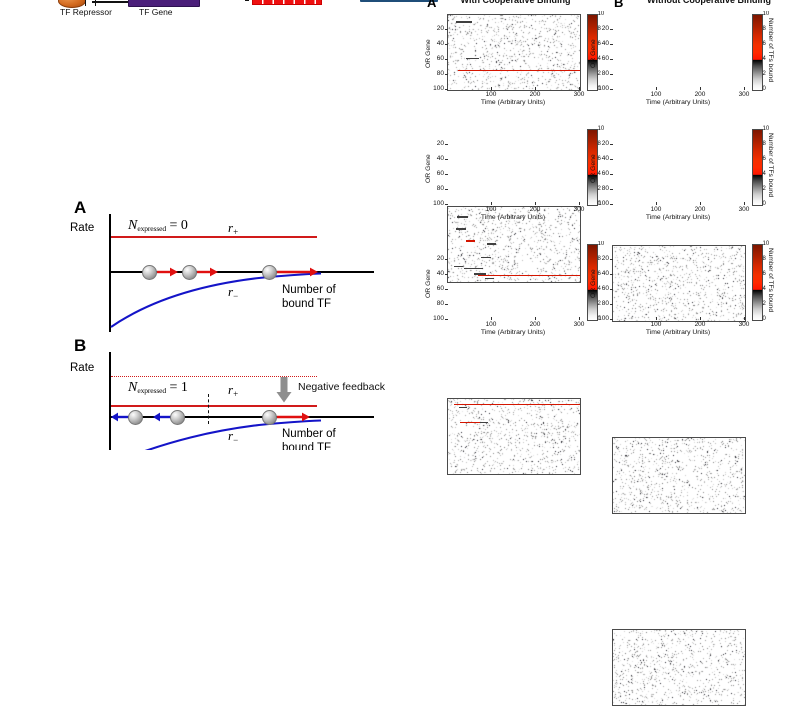 This screenshot has width=800, height=706. Describe the element at coordinates (82, 368) in the screenshot. I see `panel-b-rate-label: Rate` at that location.